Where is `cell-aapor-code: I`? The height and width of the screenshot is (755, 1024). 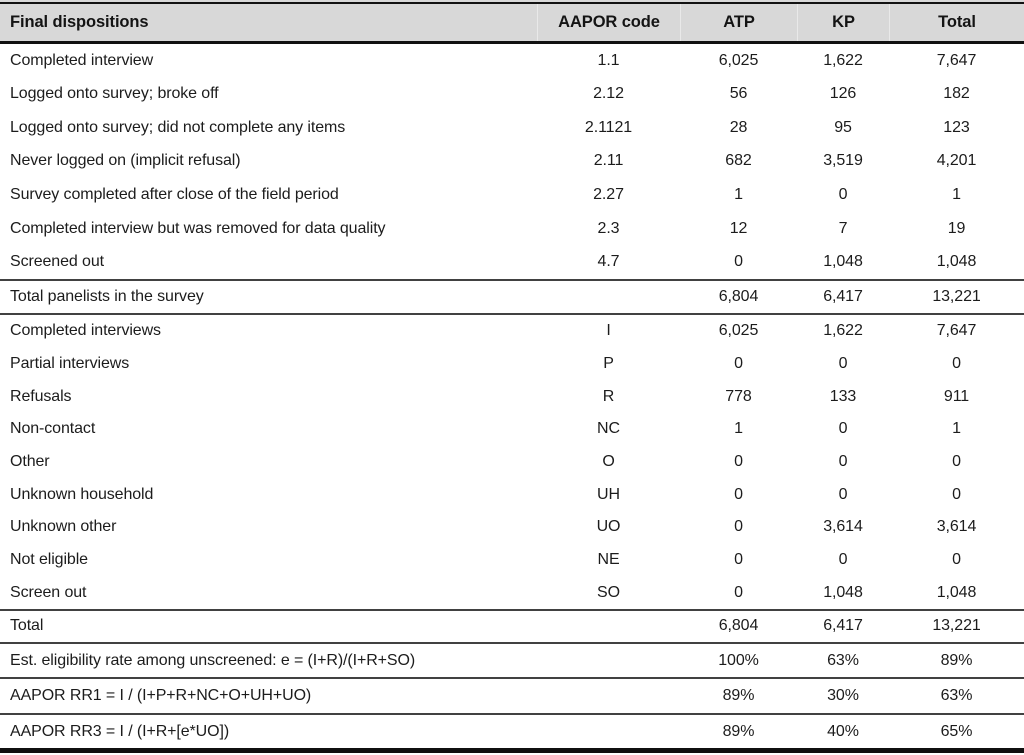
cell-aapor-code: I is located at coordinates (608, 331).